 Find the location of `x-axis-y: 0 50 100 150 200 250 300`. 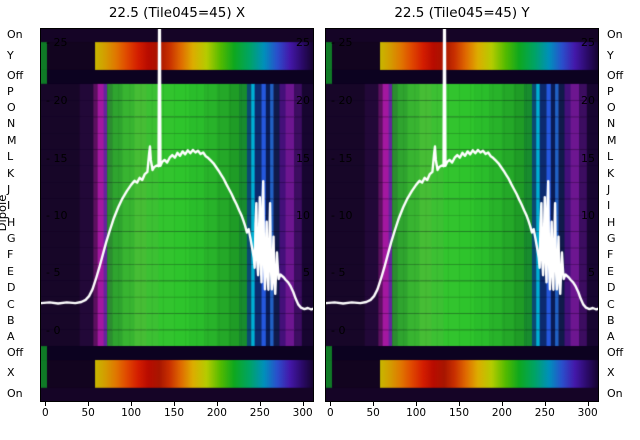

x-axis-y: 0 50 100 150 200 250 300 is located at coordinates (462, 412).